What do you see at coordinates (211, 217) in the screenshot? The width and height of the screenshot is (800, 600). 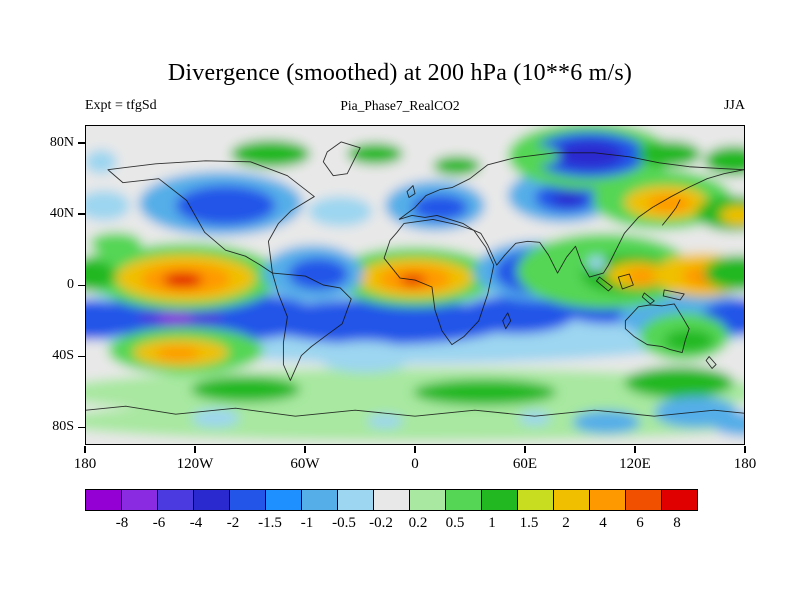 I see `coastline-north-america` at bounding box center [211, 217].